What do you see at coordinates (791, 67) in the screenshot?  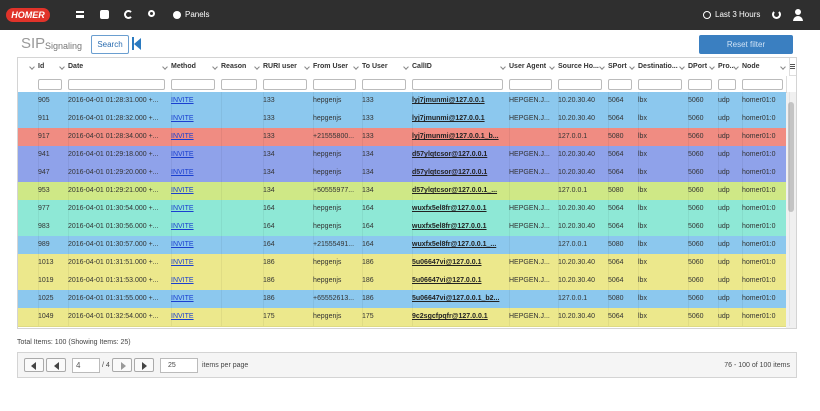 I see `grid-menu` at bounding box center [791, 67].